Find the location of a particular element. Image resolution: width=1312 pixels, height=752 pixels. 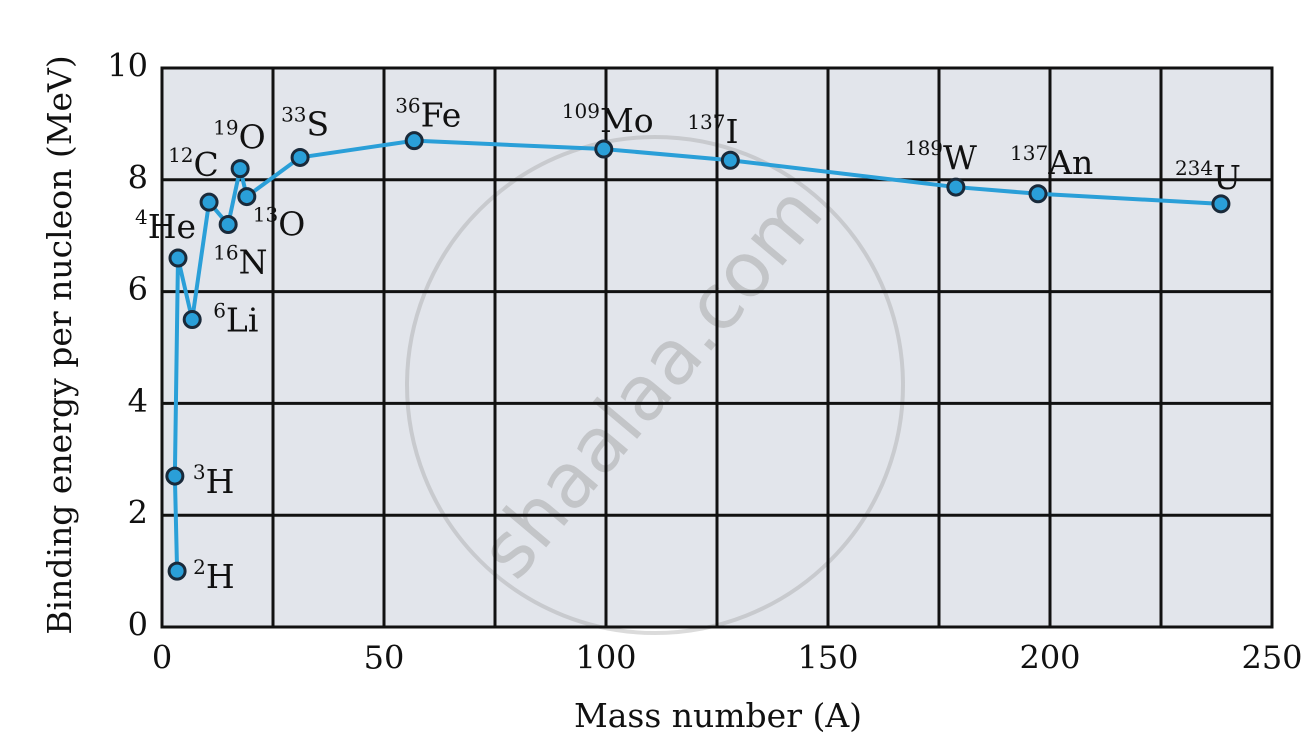

y-tick-label: 0 is located at coordinates (138, 625).